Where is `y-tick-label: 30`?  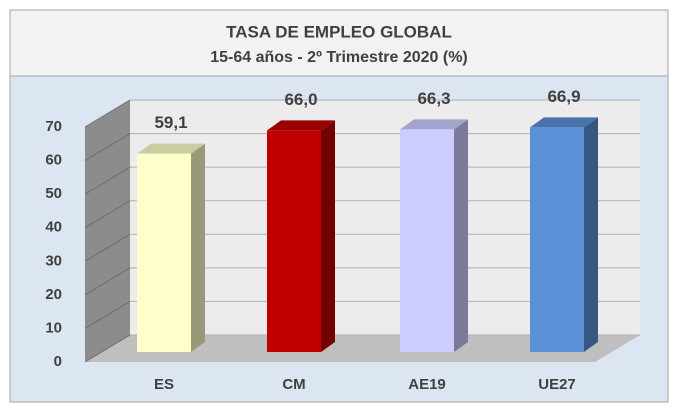 y-tick-label: 30 is located at coordinates (53, 260).